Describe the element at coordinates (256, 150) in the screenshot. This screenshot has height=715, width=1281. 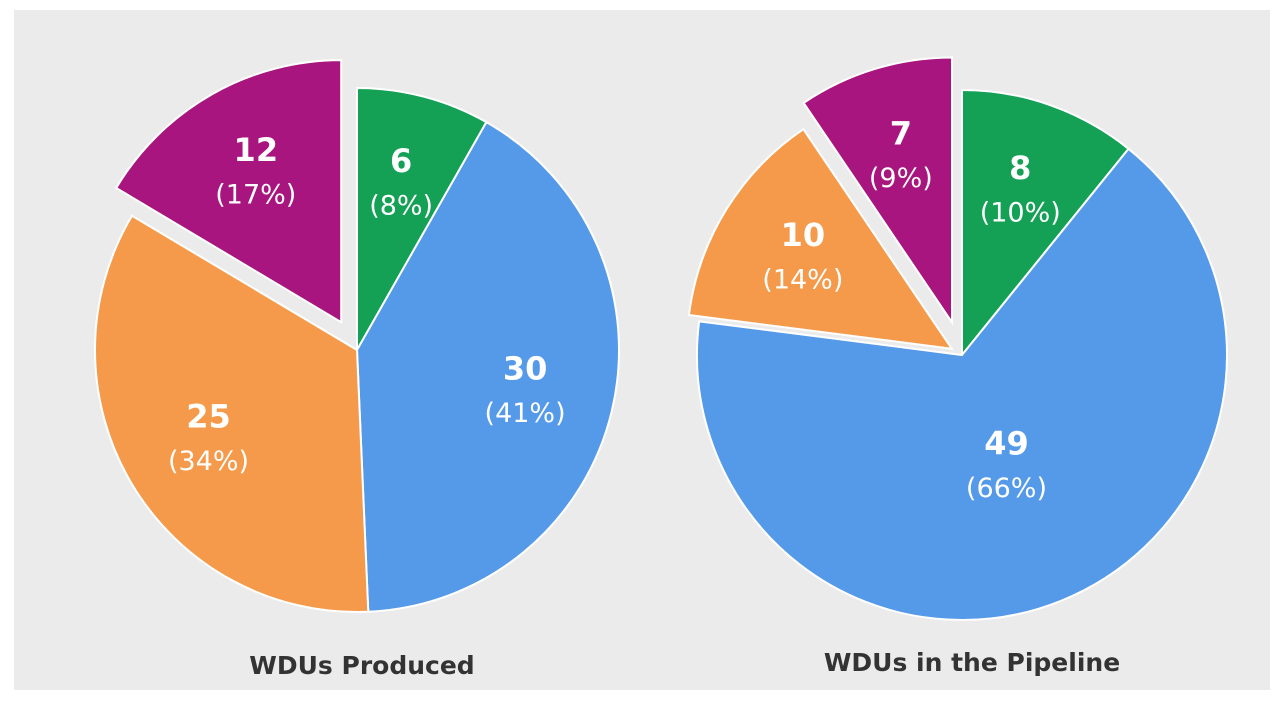
I see `slice-value: 12` at that location.